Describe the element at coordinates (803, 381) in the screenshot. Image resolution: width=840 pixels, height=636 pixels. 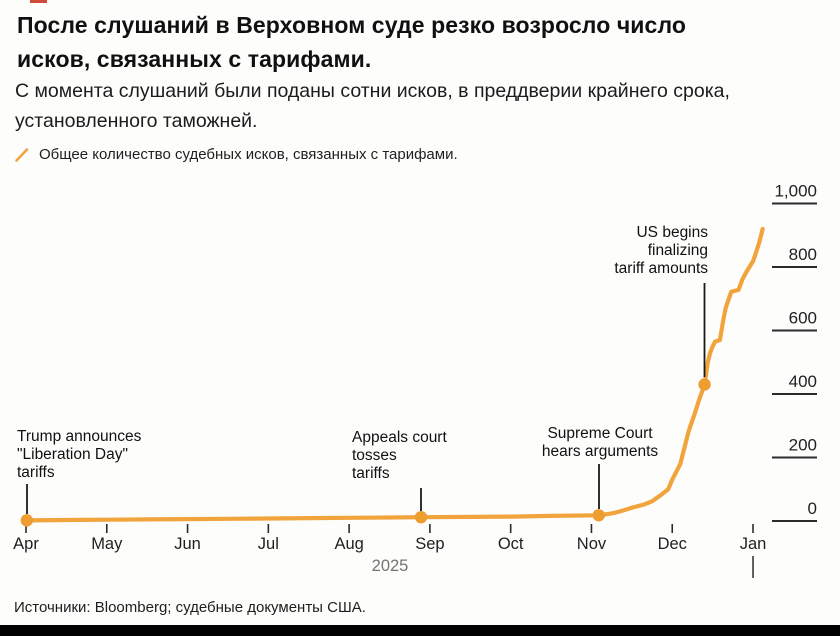
I see `y-axis-tick-label: 400` at that location.